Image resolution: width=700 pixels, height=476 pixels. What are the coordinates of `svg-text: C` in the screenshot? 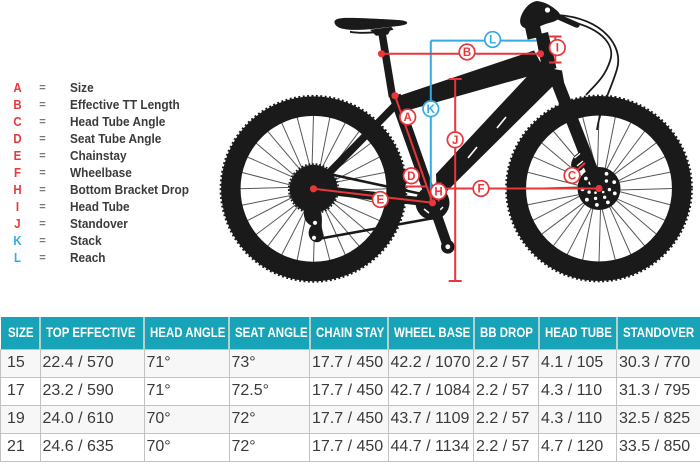 It's located at (572, 177).